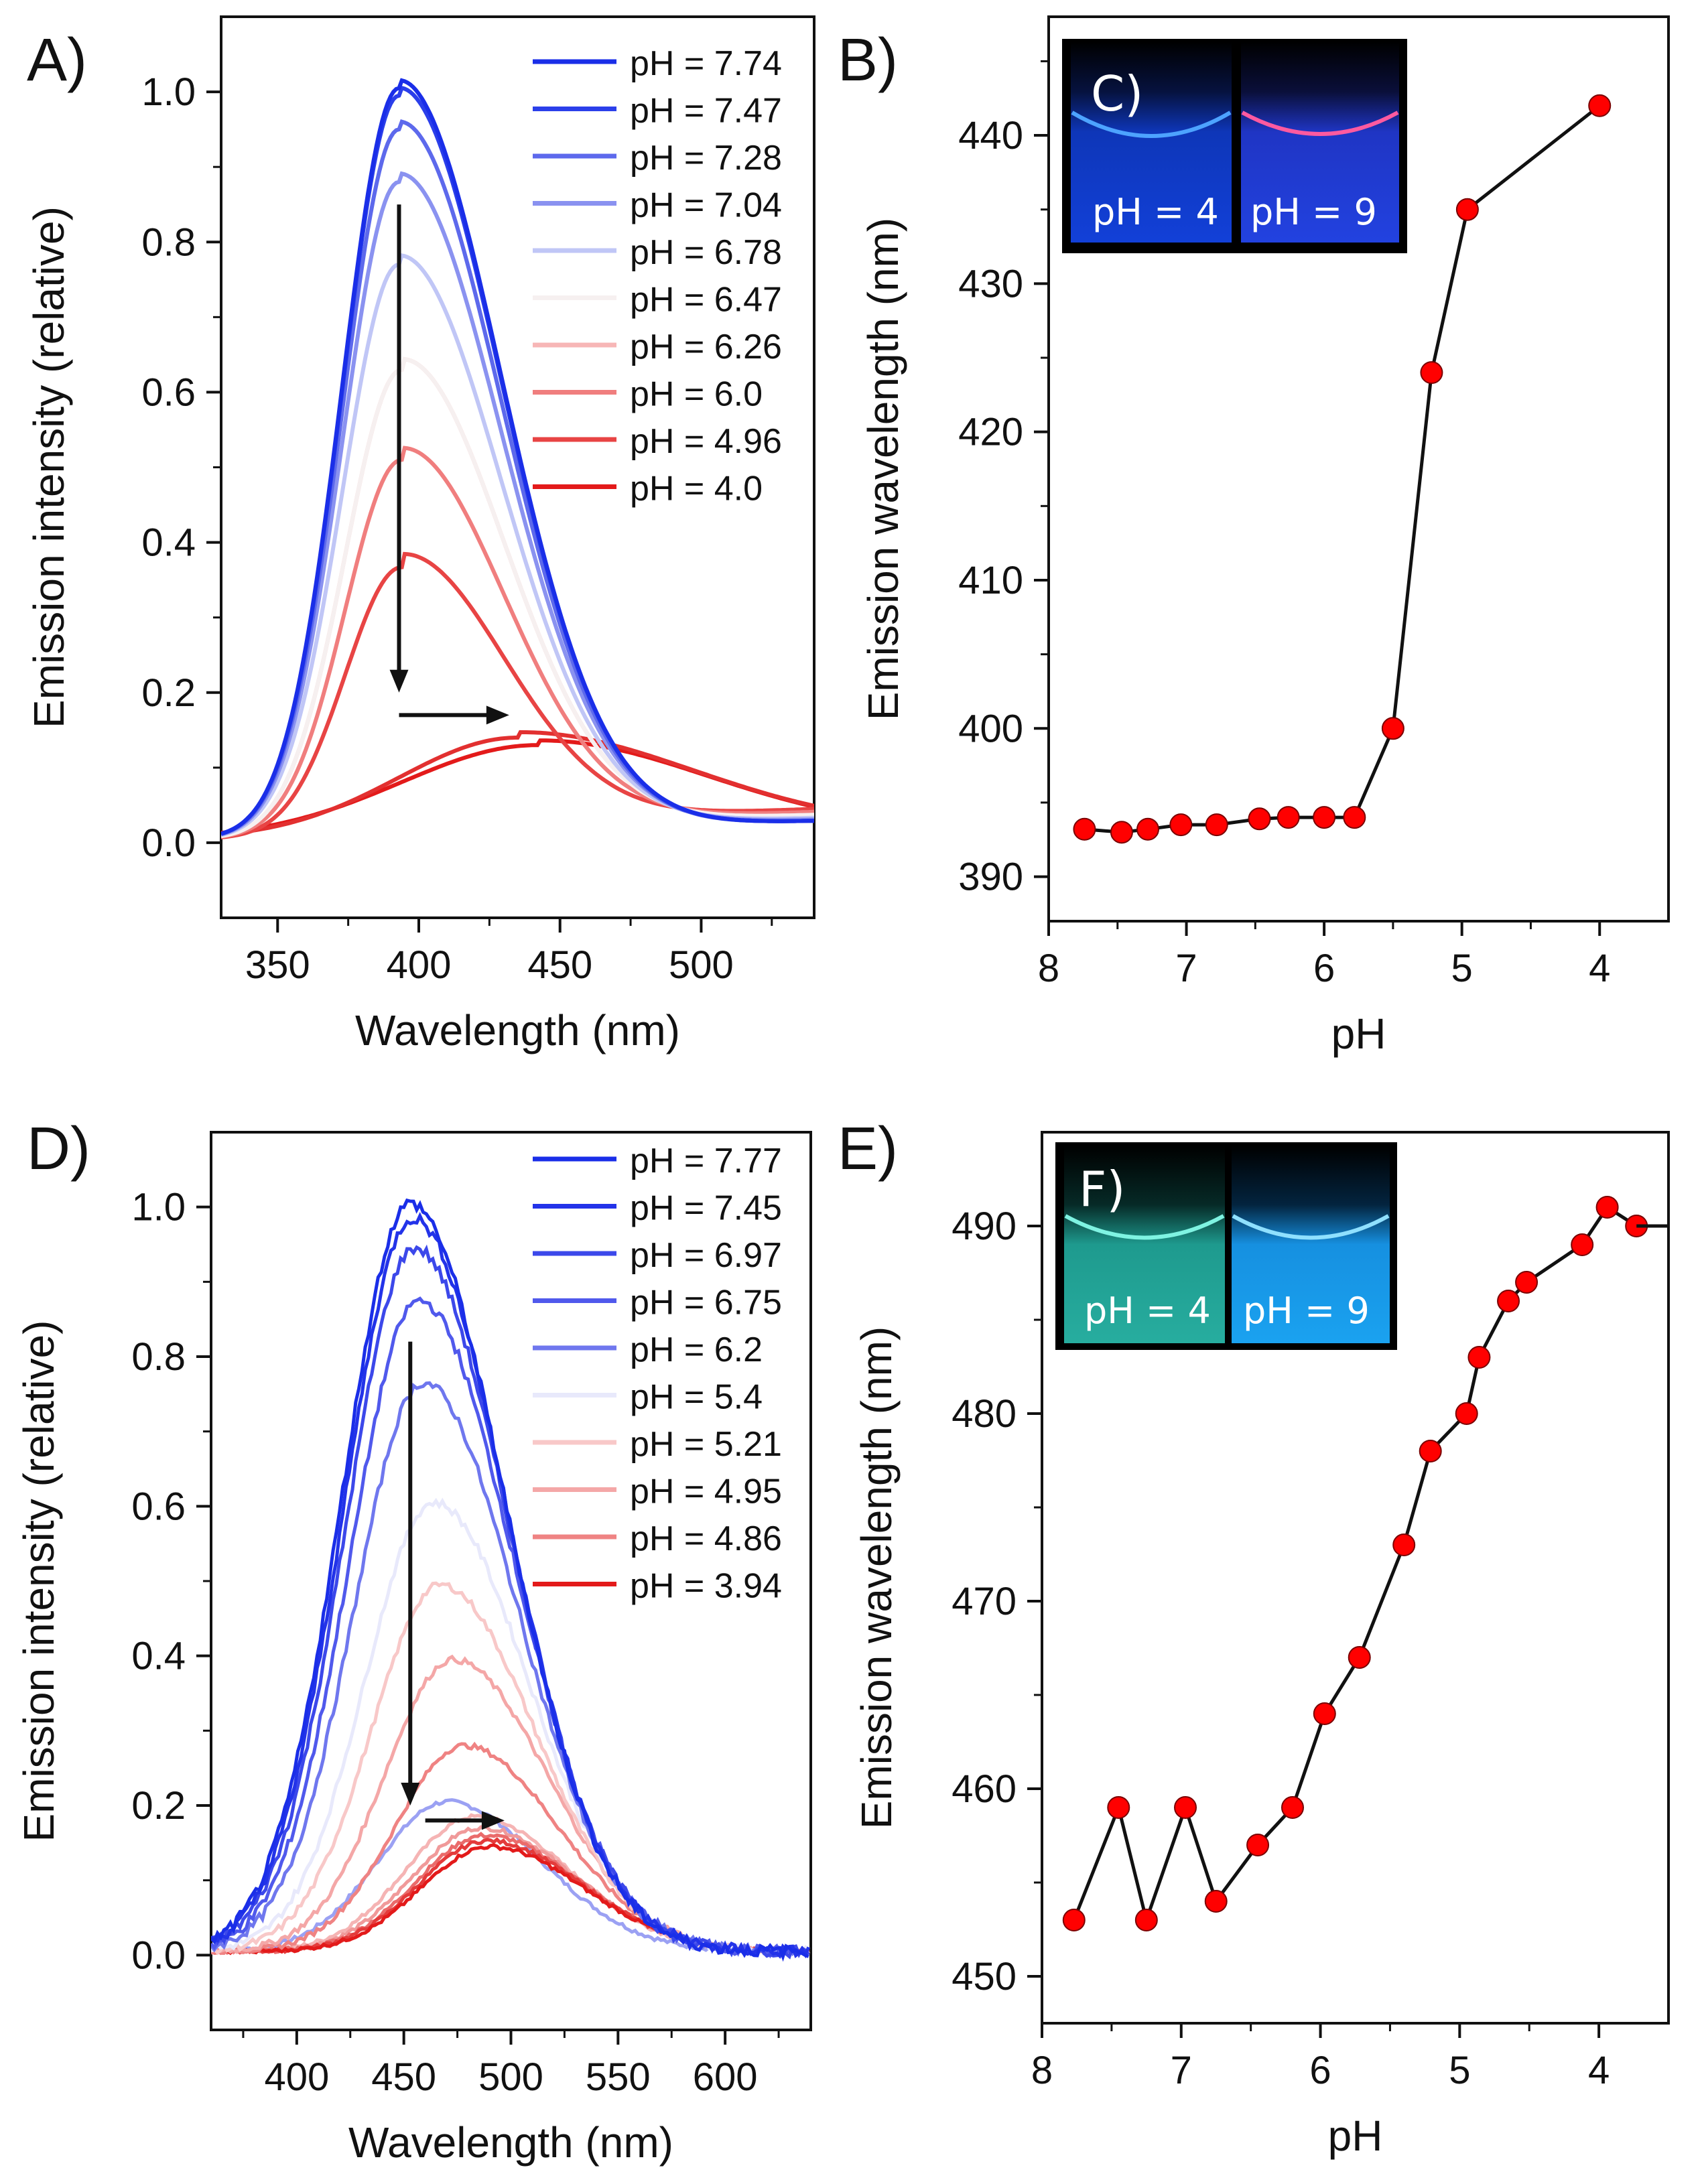 Image resolution: width=1702 pixels, height=2184 pixels. I want to click on meniscus-c-left, so click(1152, 124).